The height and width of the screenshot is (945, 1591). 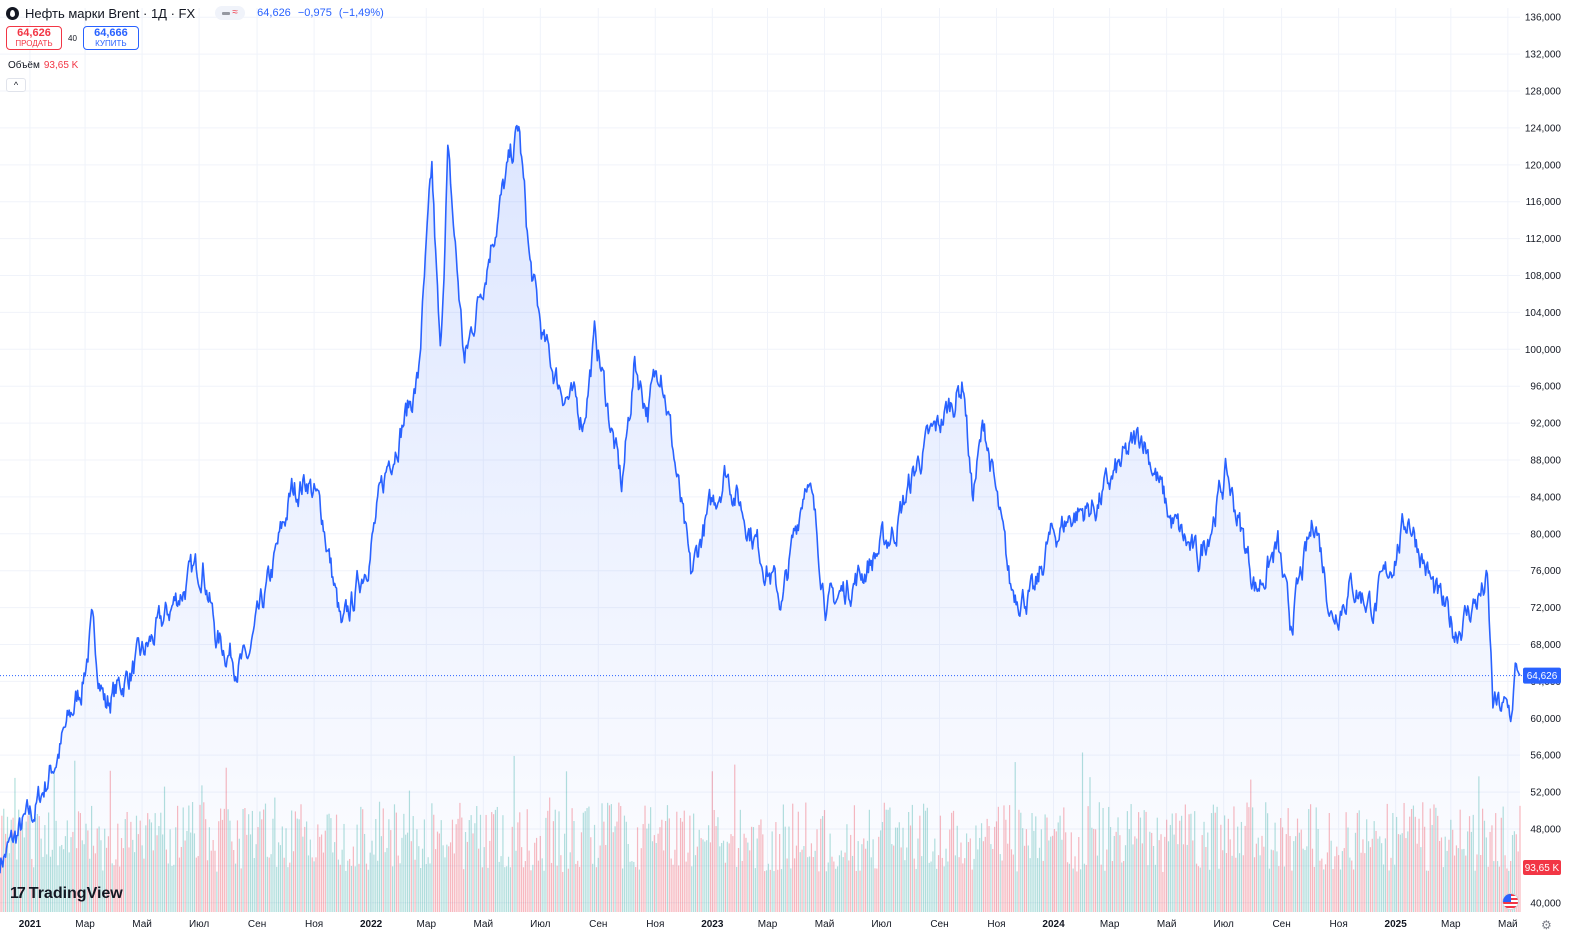 What do you see at coordinates (1053, 924) in the screenshot?
I see `x-tick-label: 2024` at bounding box center [1053, 924].